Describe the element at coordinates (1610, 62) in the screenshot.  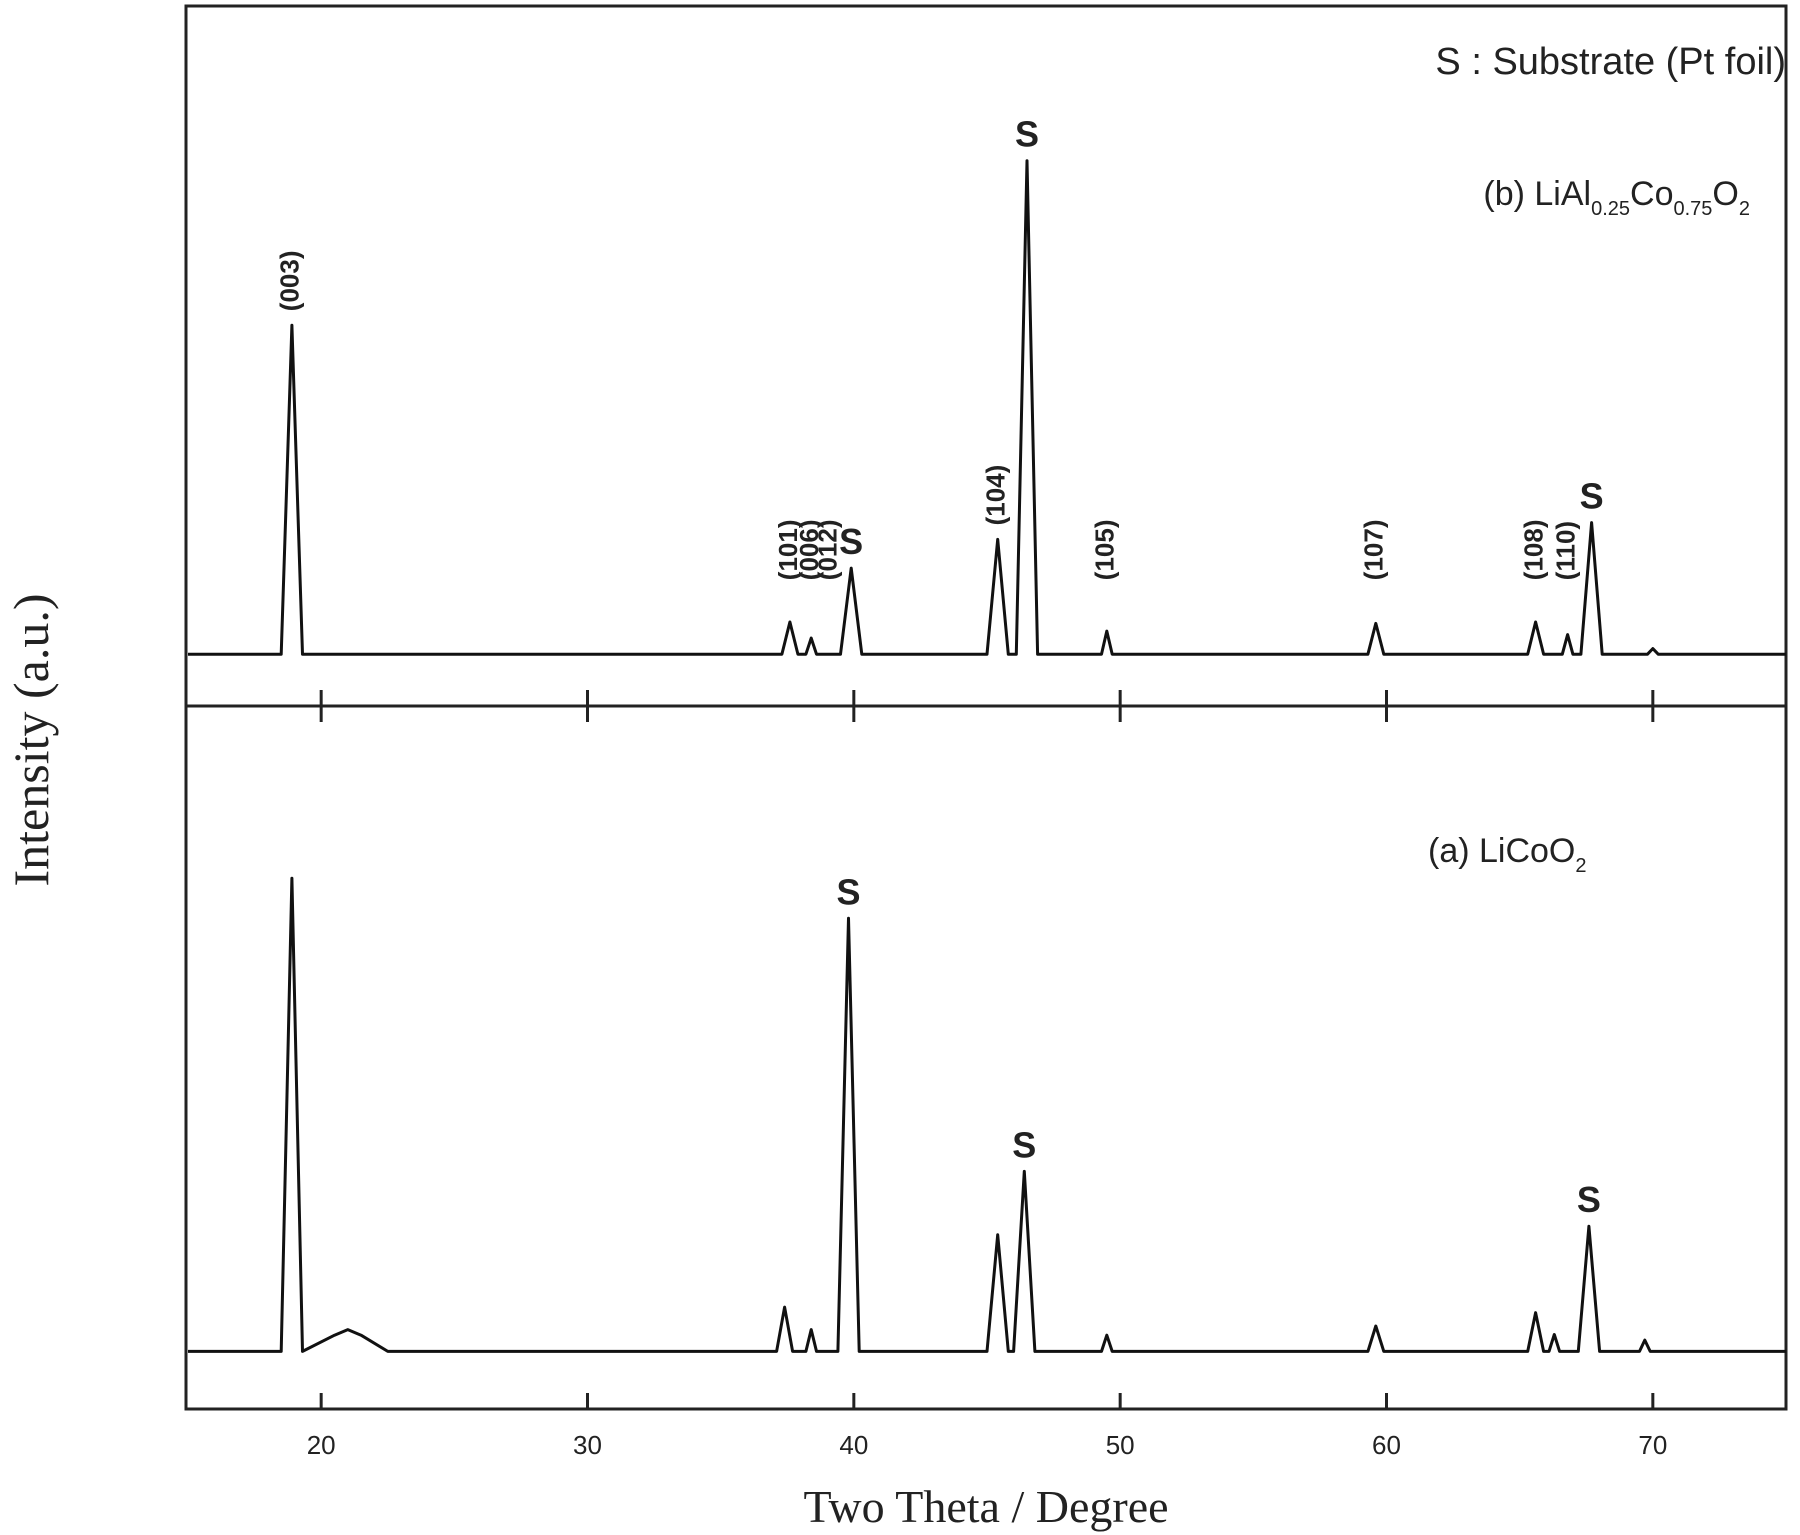
I see `substrate-note: S : Substrate (Pt foil)` at that location.